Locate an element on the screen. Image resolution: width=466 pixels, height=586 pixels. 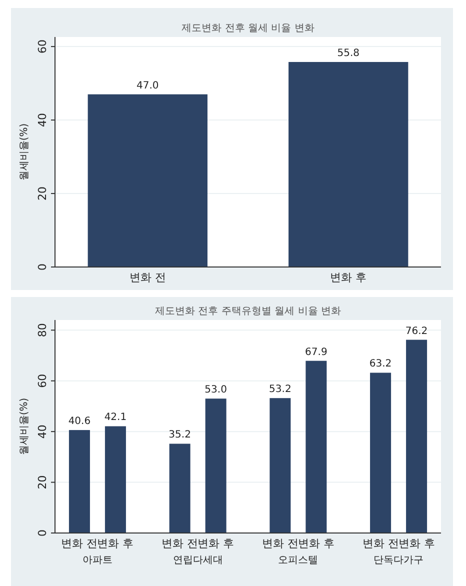
x-tick-label: 오피스텔 is located at coordinates (298, 560).